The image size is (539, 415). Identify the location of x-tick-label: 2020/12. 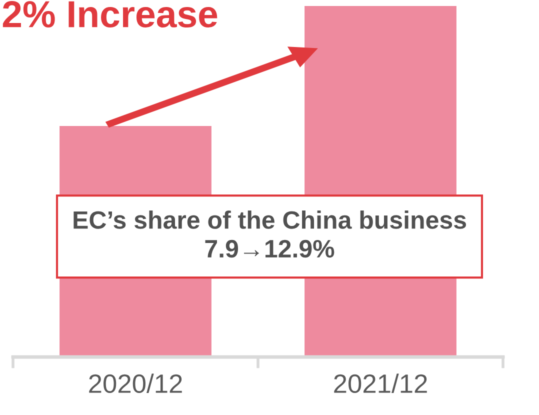
(135, 384).